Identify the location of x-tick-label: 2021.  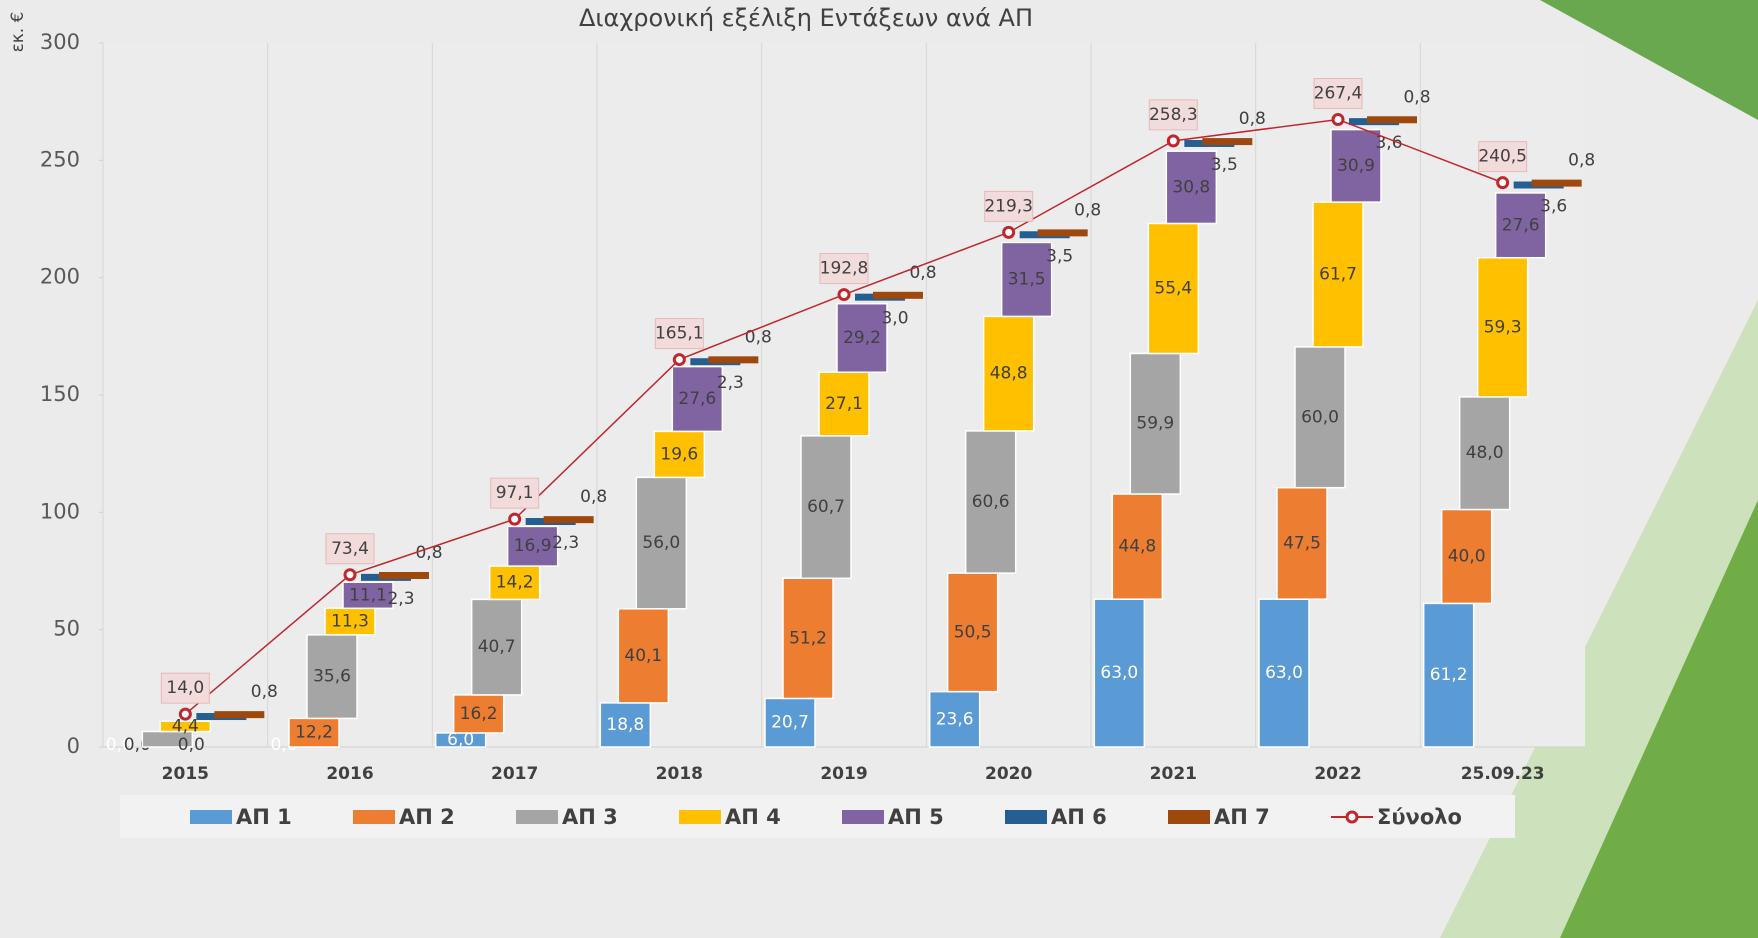
(1173, 774).